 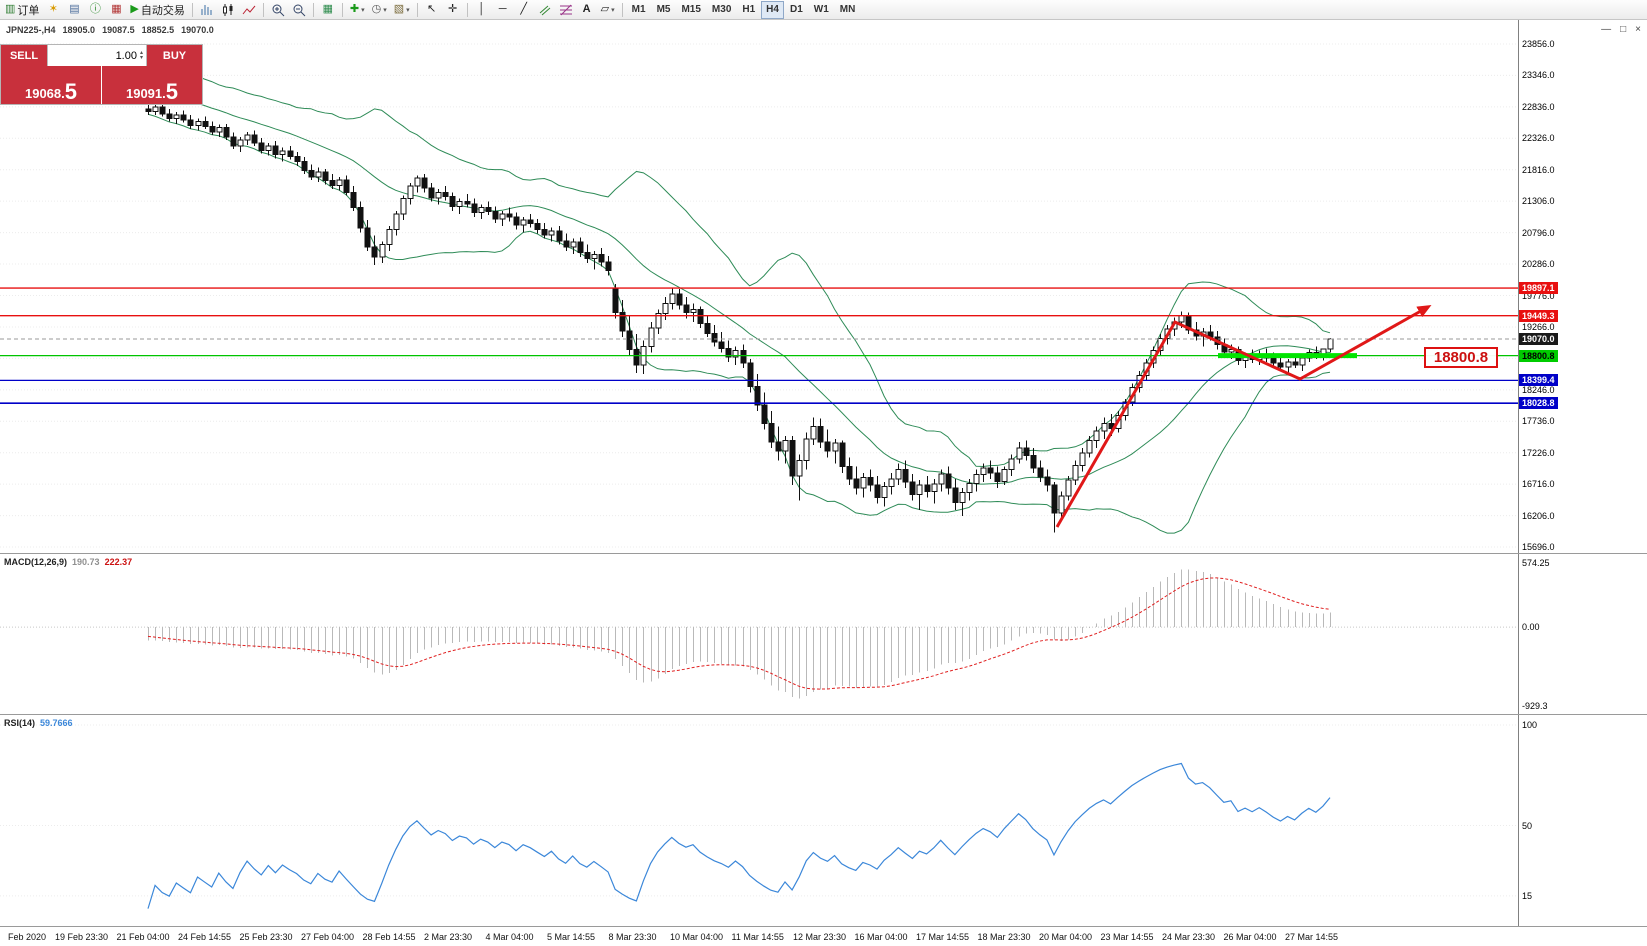 I want to click on timeframe-button-h4: H4, so click(x=772, y=9).